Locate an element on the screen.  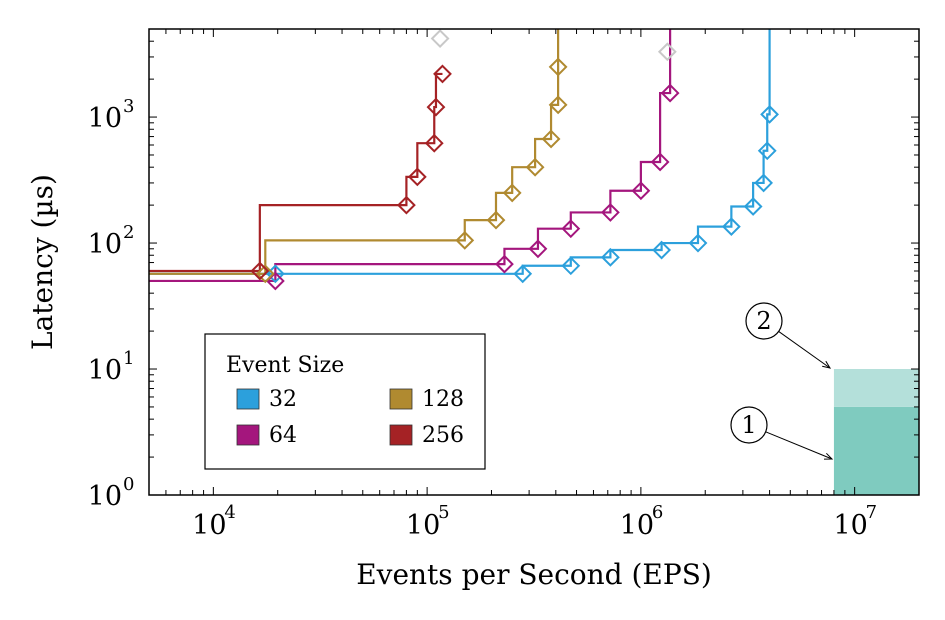
legend-label-64: 64 is located at coordinates (283, 435).